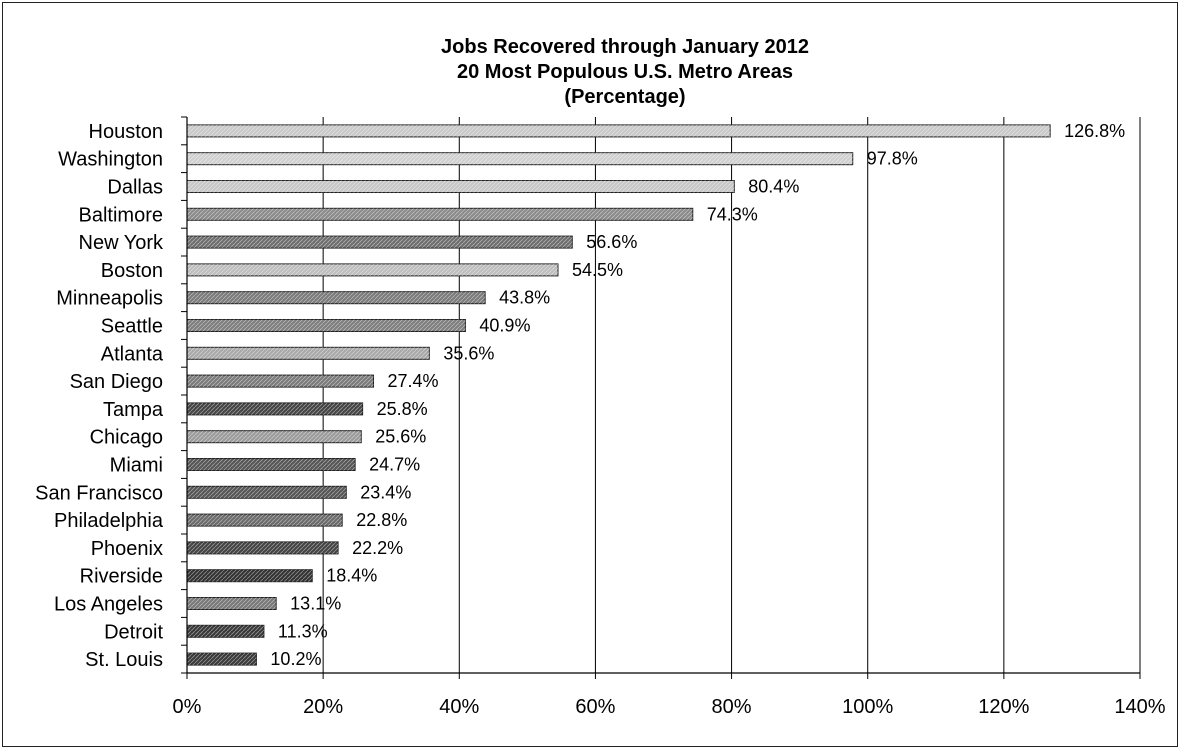  Describe the element at coordinates (121, 215) in the screenshot. I see `category-label: Baltimore` at that location.